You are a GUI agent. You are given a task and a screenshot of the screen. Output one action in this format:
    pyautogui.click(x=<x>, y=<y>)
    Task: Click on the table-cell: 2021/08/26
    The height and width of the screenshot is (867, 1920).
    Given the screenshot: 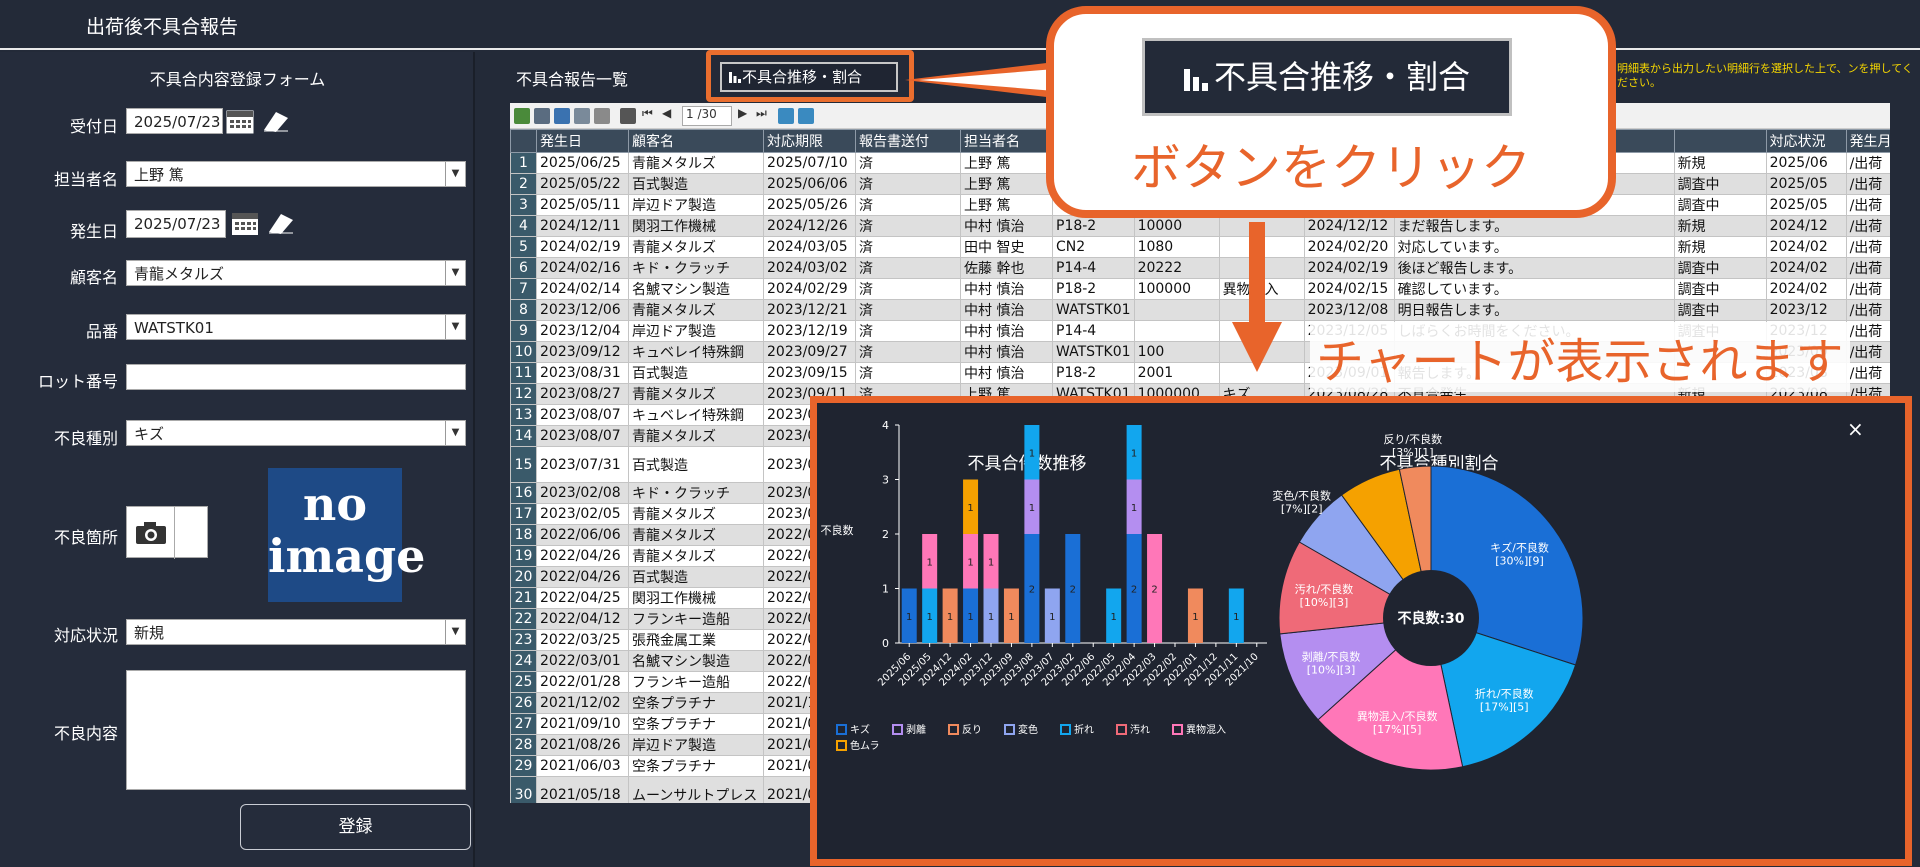 What is the action you would take?
    pyautogui.click(x=582, y=745)
    